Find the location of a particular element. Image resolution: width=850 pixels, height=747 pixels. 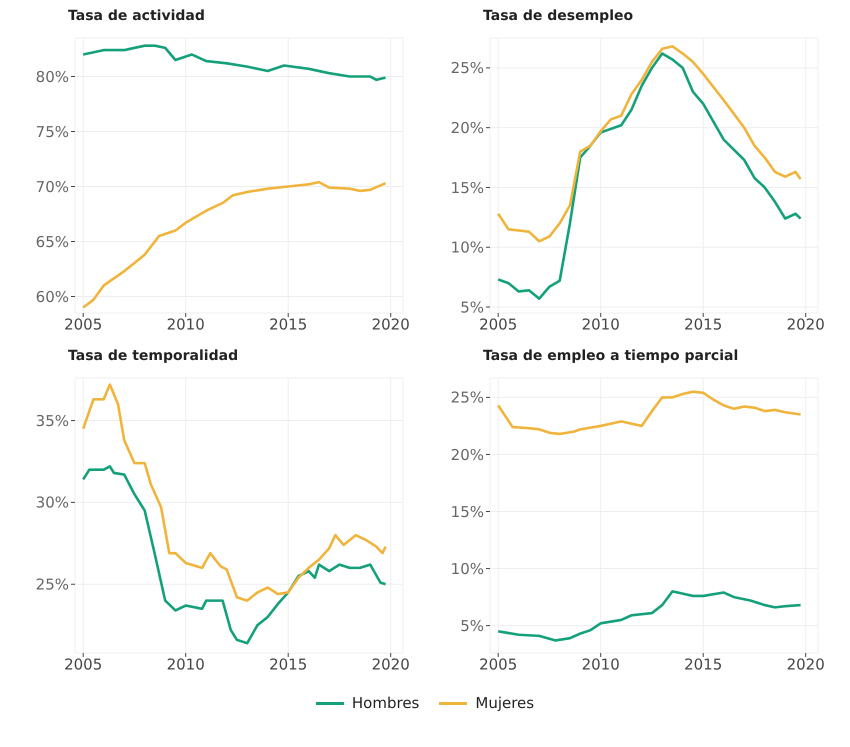

chart-title: Tasa de empleo a tiempo parcial is located at coordinates (611, 357).